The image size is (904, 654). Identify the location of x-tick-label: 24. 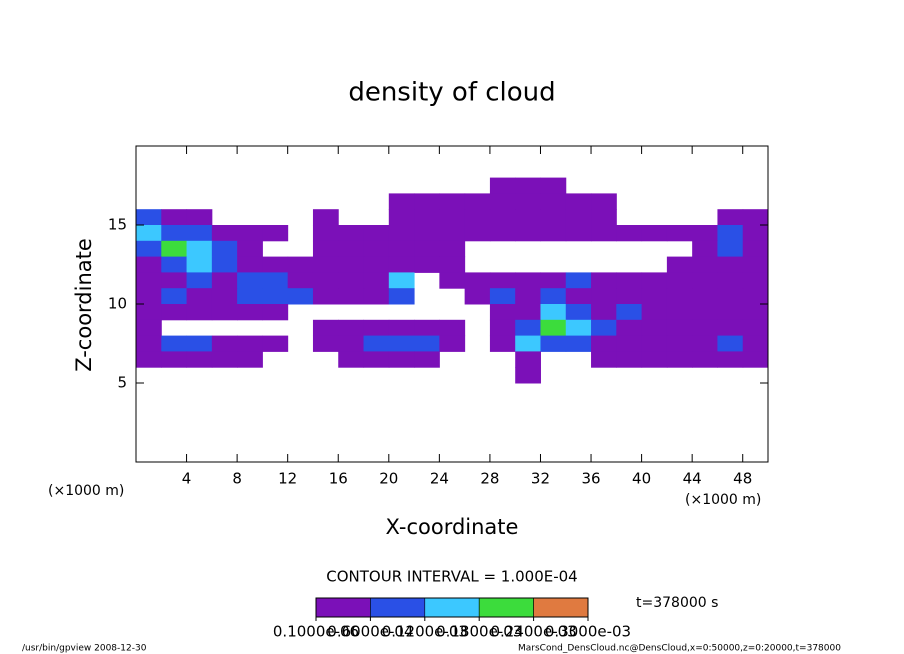
(439, 479).